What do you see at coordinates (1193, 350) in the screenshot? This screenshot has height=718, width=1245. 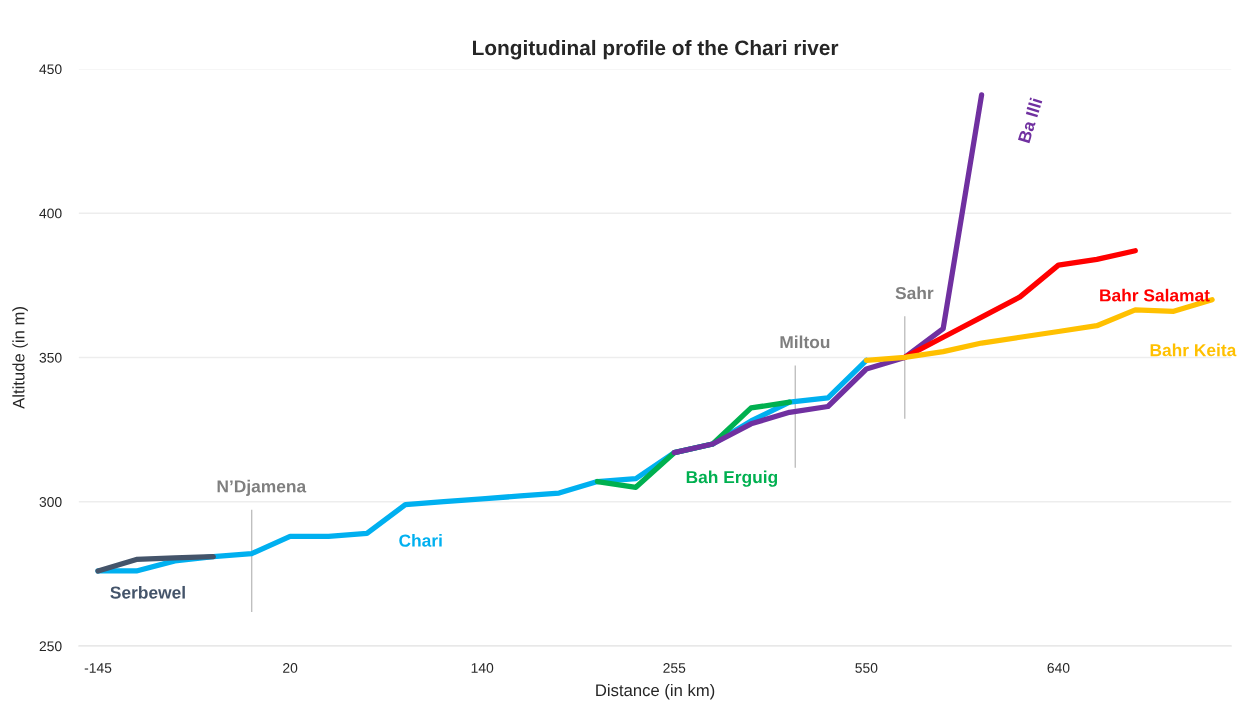 I see `series-label: Bahr Keita` at bounding box center [1193, 350].